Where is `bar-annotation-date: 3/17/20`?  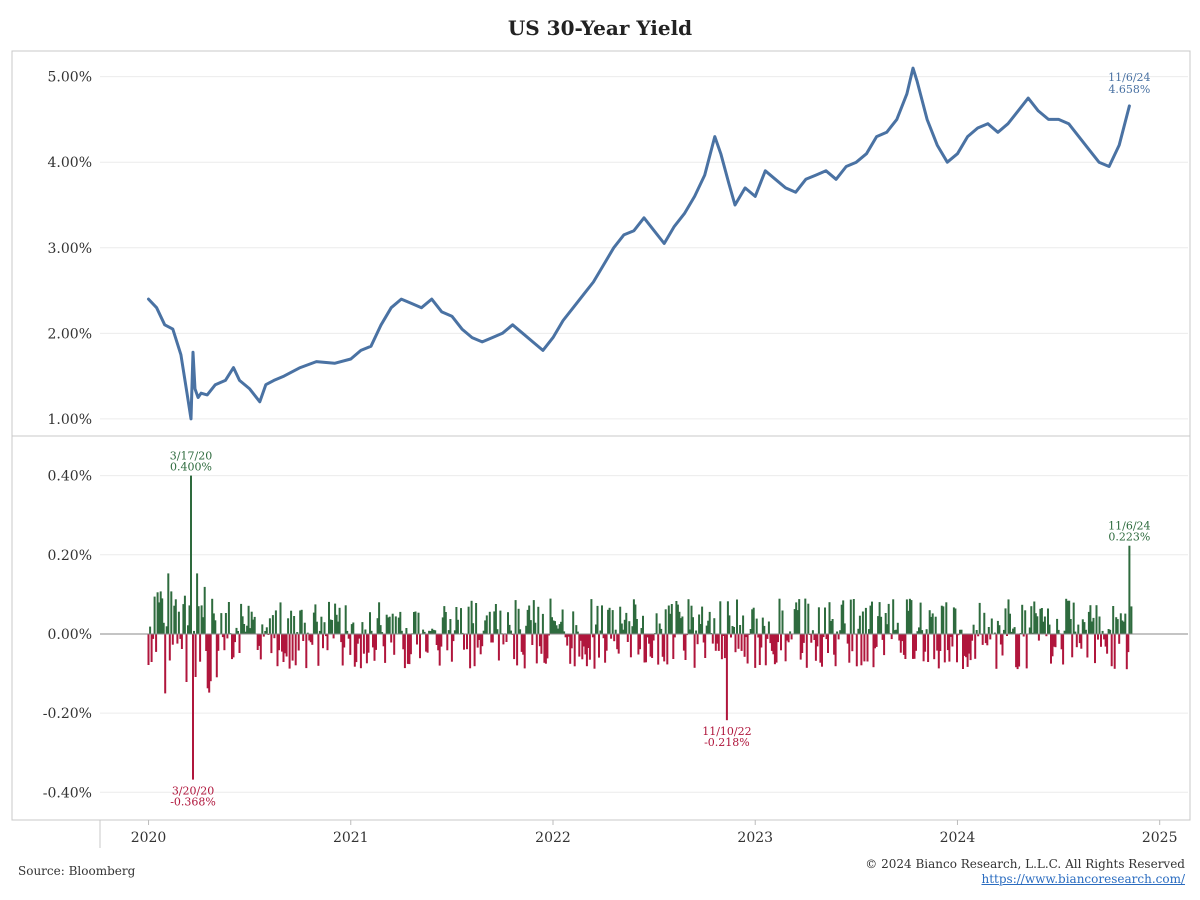 bar-annotation-date: 3/17/20 is located at coordinates (191, 456).